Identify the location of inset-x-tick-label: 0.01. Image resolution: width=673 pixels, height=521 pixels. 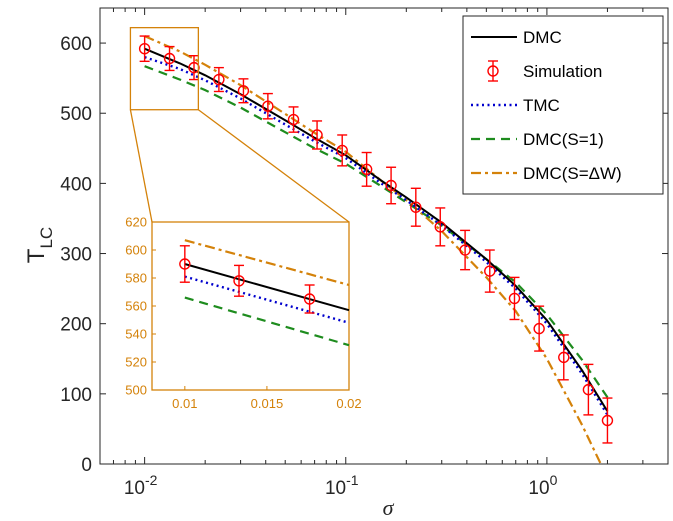
(184, 403).